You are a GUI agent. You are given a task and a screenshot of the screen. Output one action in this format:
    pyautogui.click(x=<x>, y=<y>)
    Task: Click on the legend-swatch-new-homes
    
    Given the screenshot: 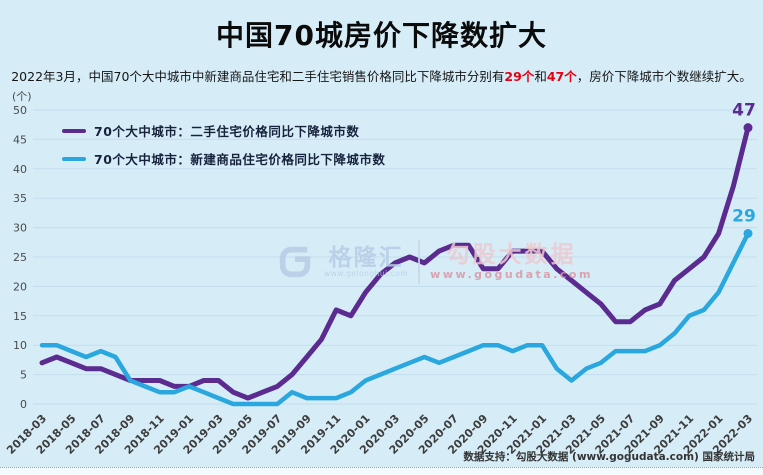 What is the action you would take?
    pyautogui.click(x=74, y=158)
    